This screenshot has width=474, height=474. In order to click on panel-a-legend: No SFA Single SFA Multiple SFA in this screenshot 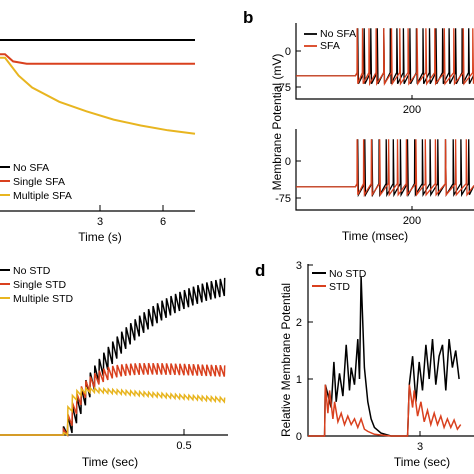, I will do `click(36, 182)`.